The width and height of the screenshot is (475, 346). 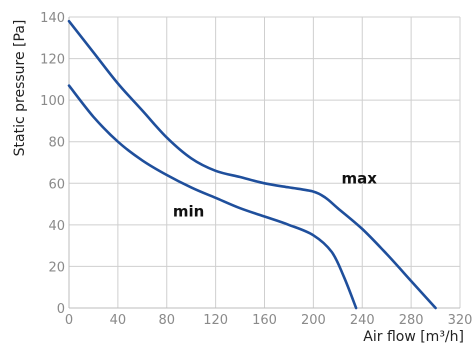 I want to click on x-tick-label-8: 320, so click(x=460, y=320).